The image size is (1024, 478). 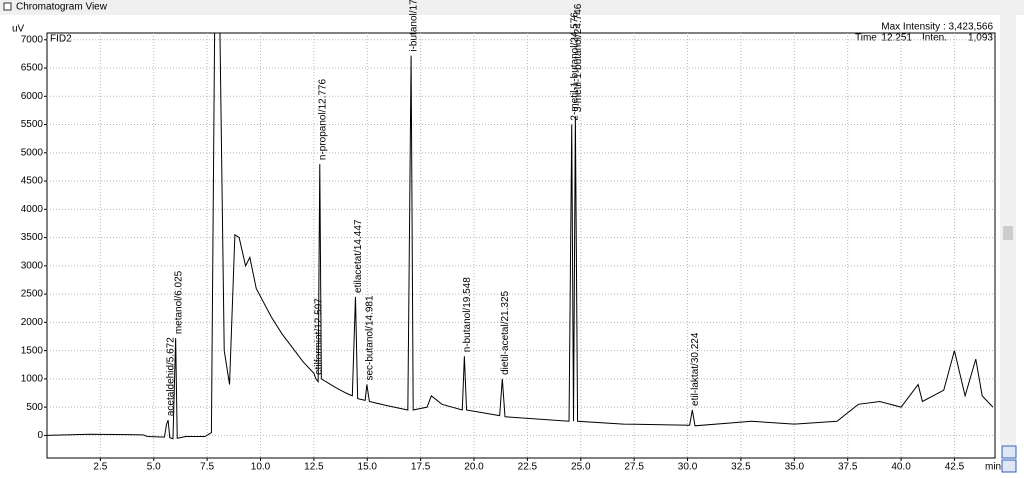 I want to click on x-tick-label: 25.0, so click(x=581, y=467).